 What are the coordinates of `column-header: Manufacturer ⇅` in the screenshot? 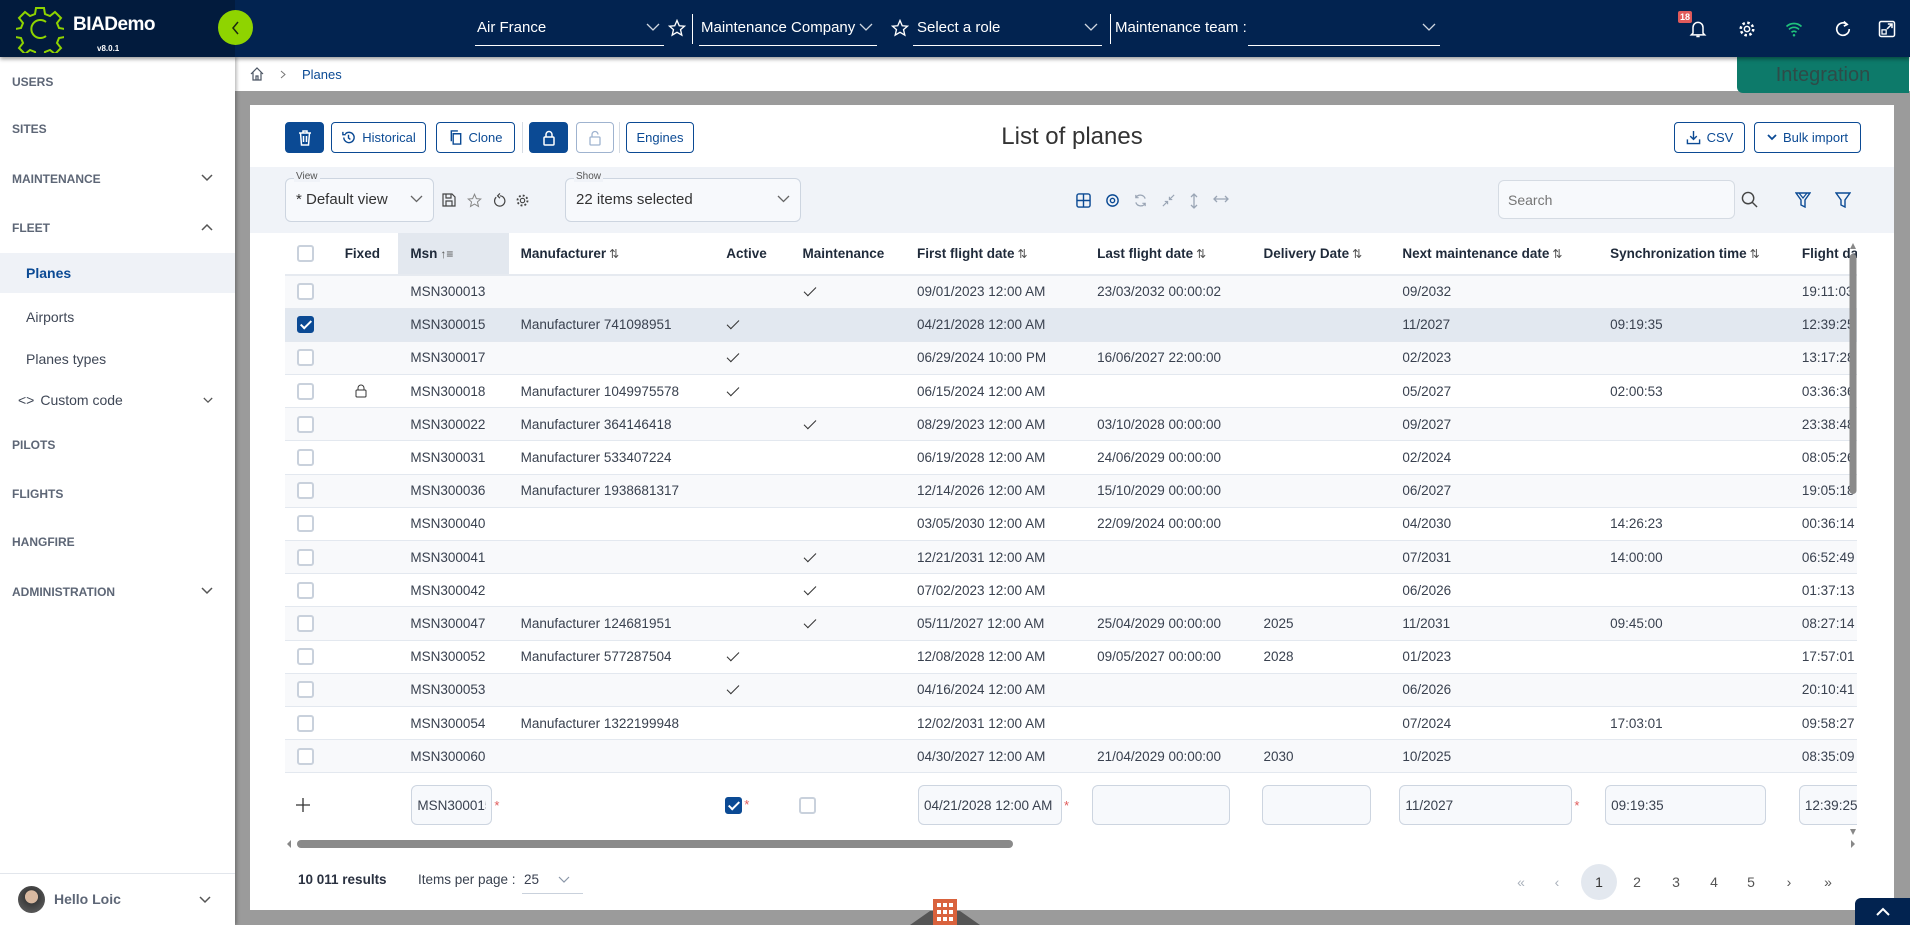 It's located at (611, 254).